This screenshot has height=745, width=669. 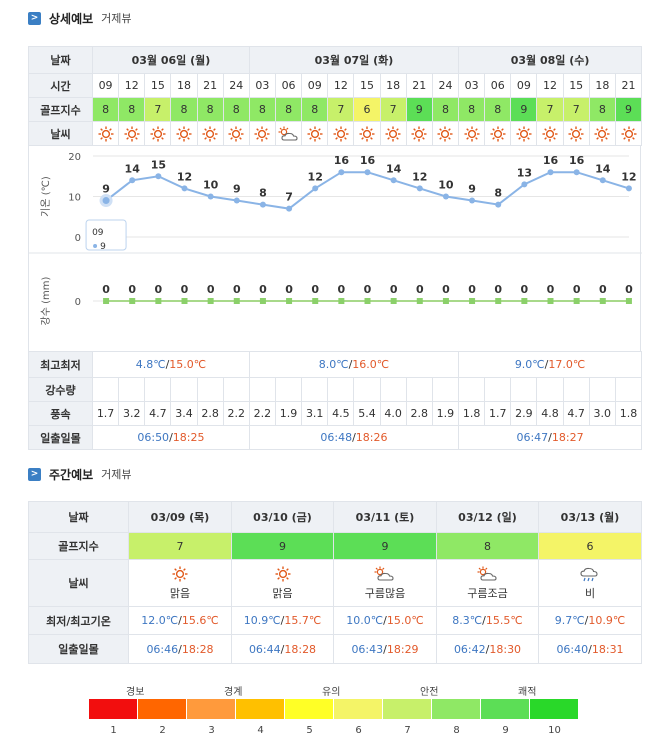 What do you see at coordinates (200, 620) in the screenshot?
I see `max-temp: 15.6℃` at bounding box center [200, 620].